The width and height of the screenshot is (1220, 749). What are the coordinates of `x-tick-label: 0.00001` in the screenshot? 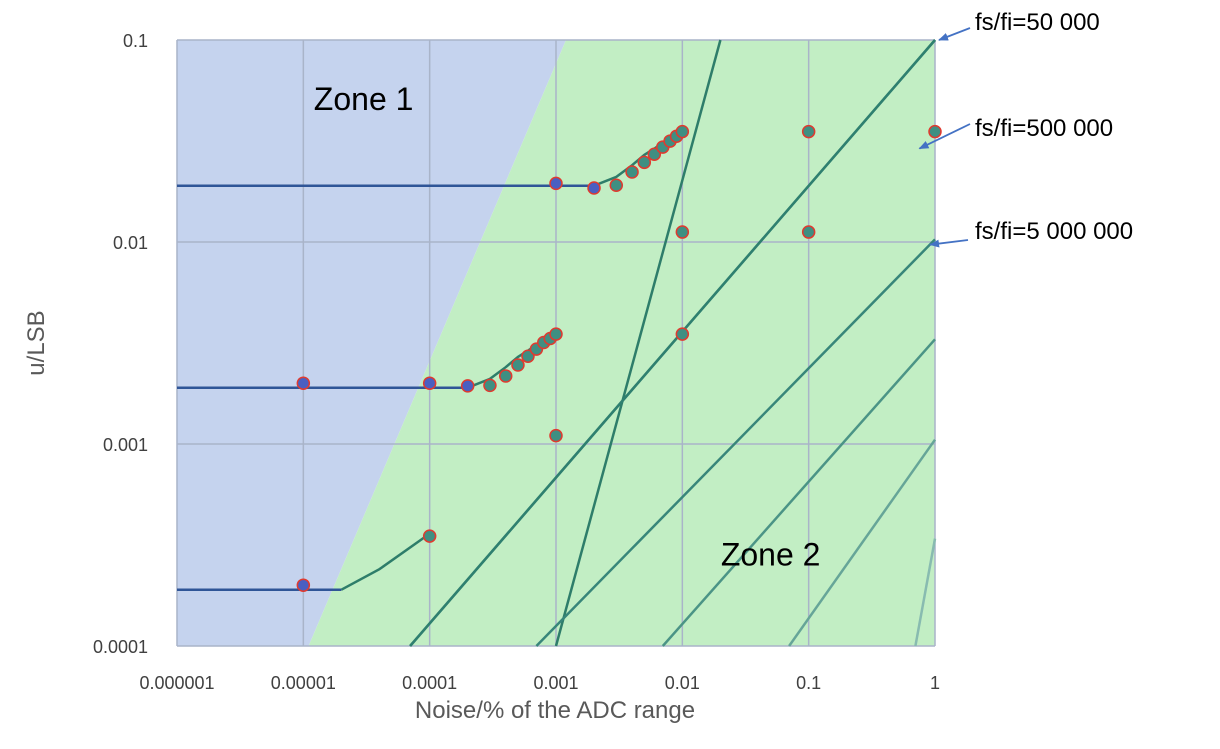 It's located at (303, 683).